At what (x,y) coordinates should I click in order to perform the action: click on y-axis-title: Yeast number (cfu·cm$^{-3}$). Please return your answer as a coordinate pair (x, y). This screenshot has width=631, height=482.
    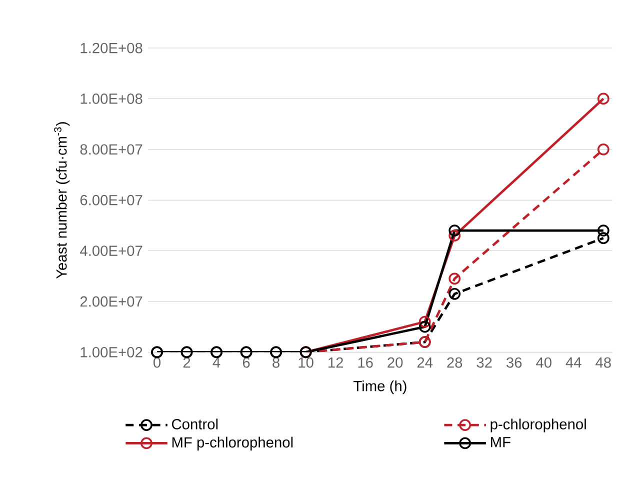
    Looking at the image, I should click on (62, 200).